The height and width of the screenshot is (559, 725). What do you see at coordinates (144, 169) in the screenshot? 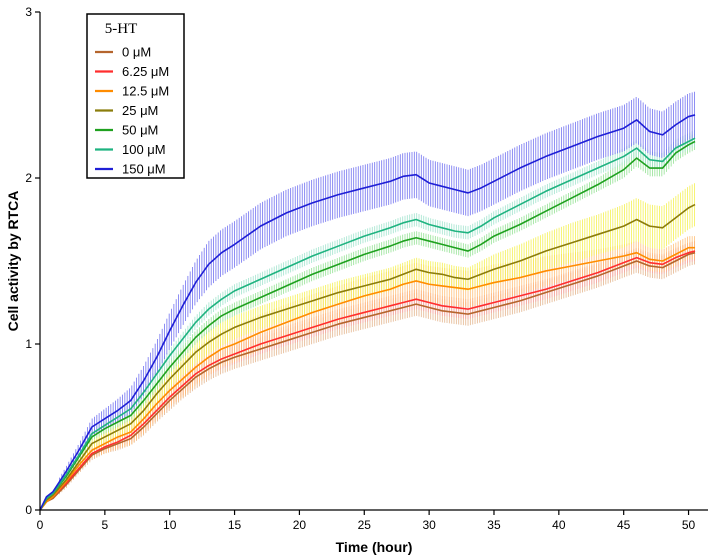
I see `legend-label: 150 μM` at bounding box center [144, 169].